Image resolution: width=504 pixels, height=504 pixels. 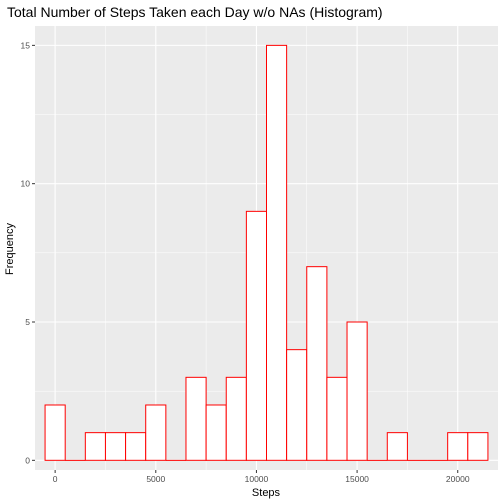 I want to click on y-tick-label: 15, so click(x=26, y=45).